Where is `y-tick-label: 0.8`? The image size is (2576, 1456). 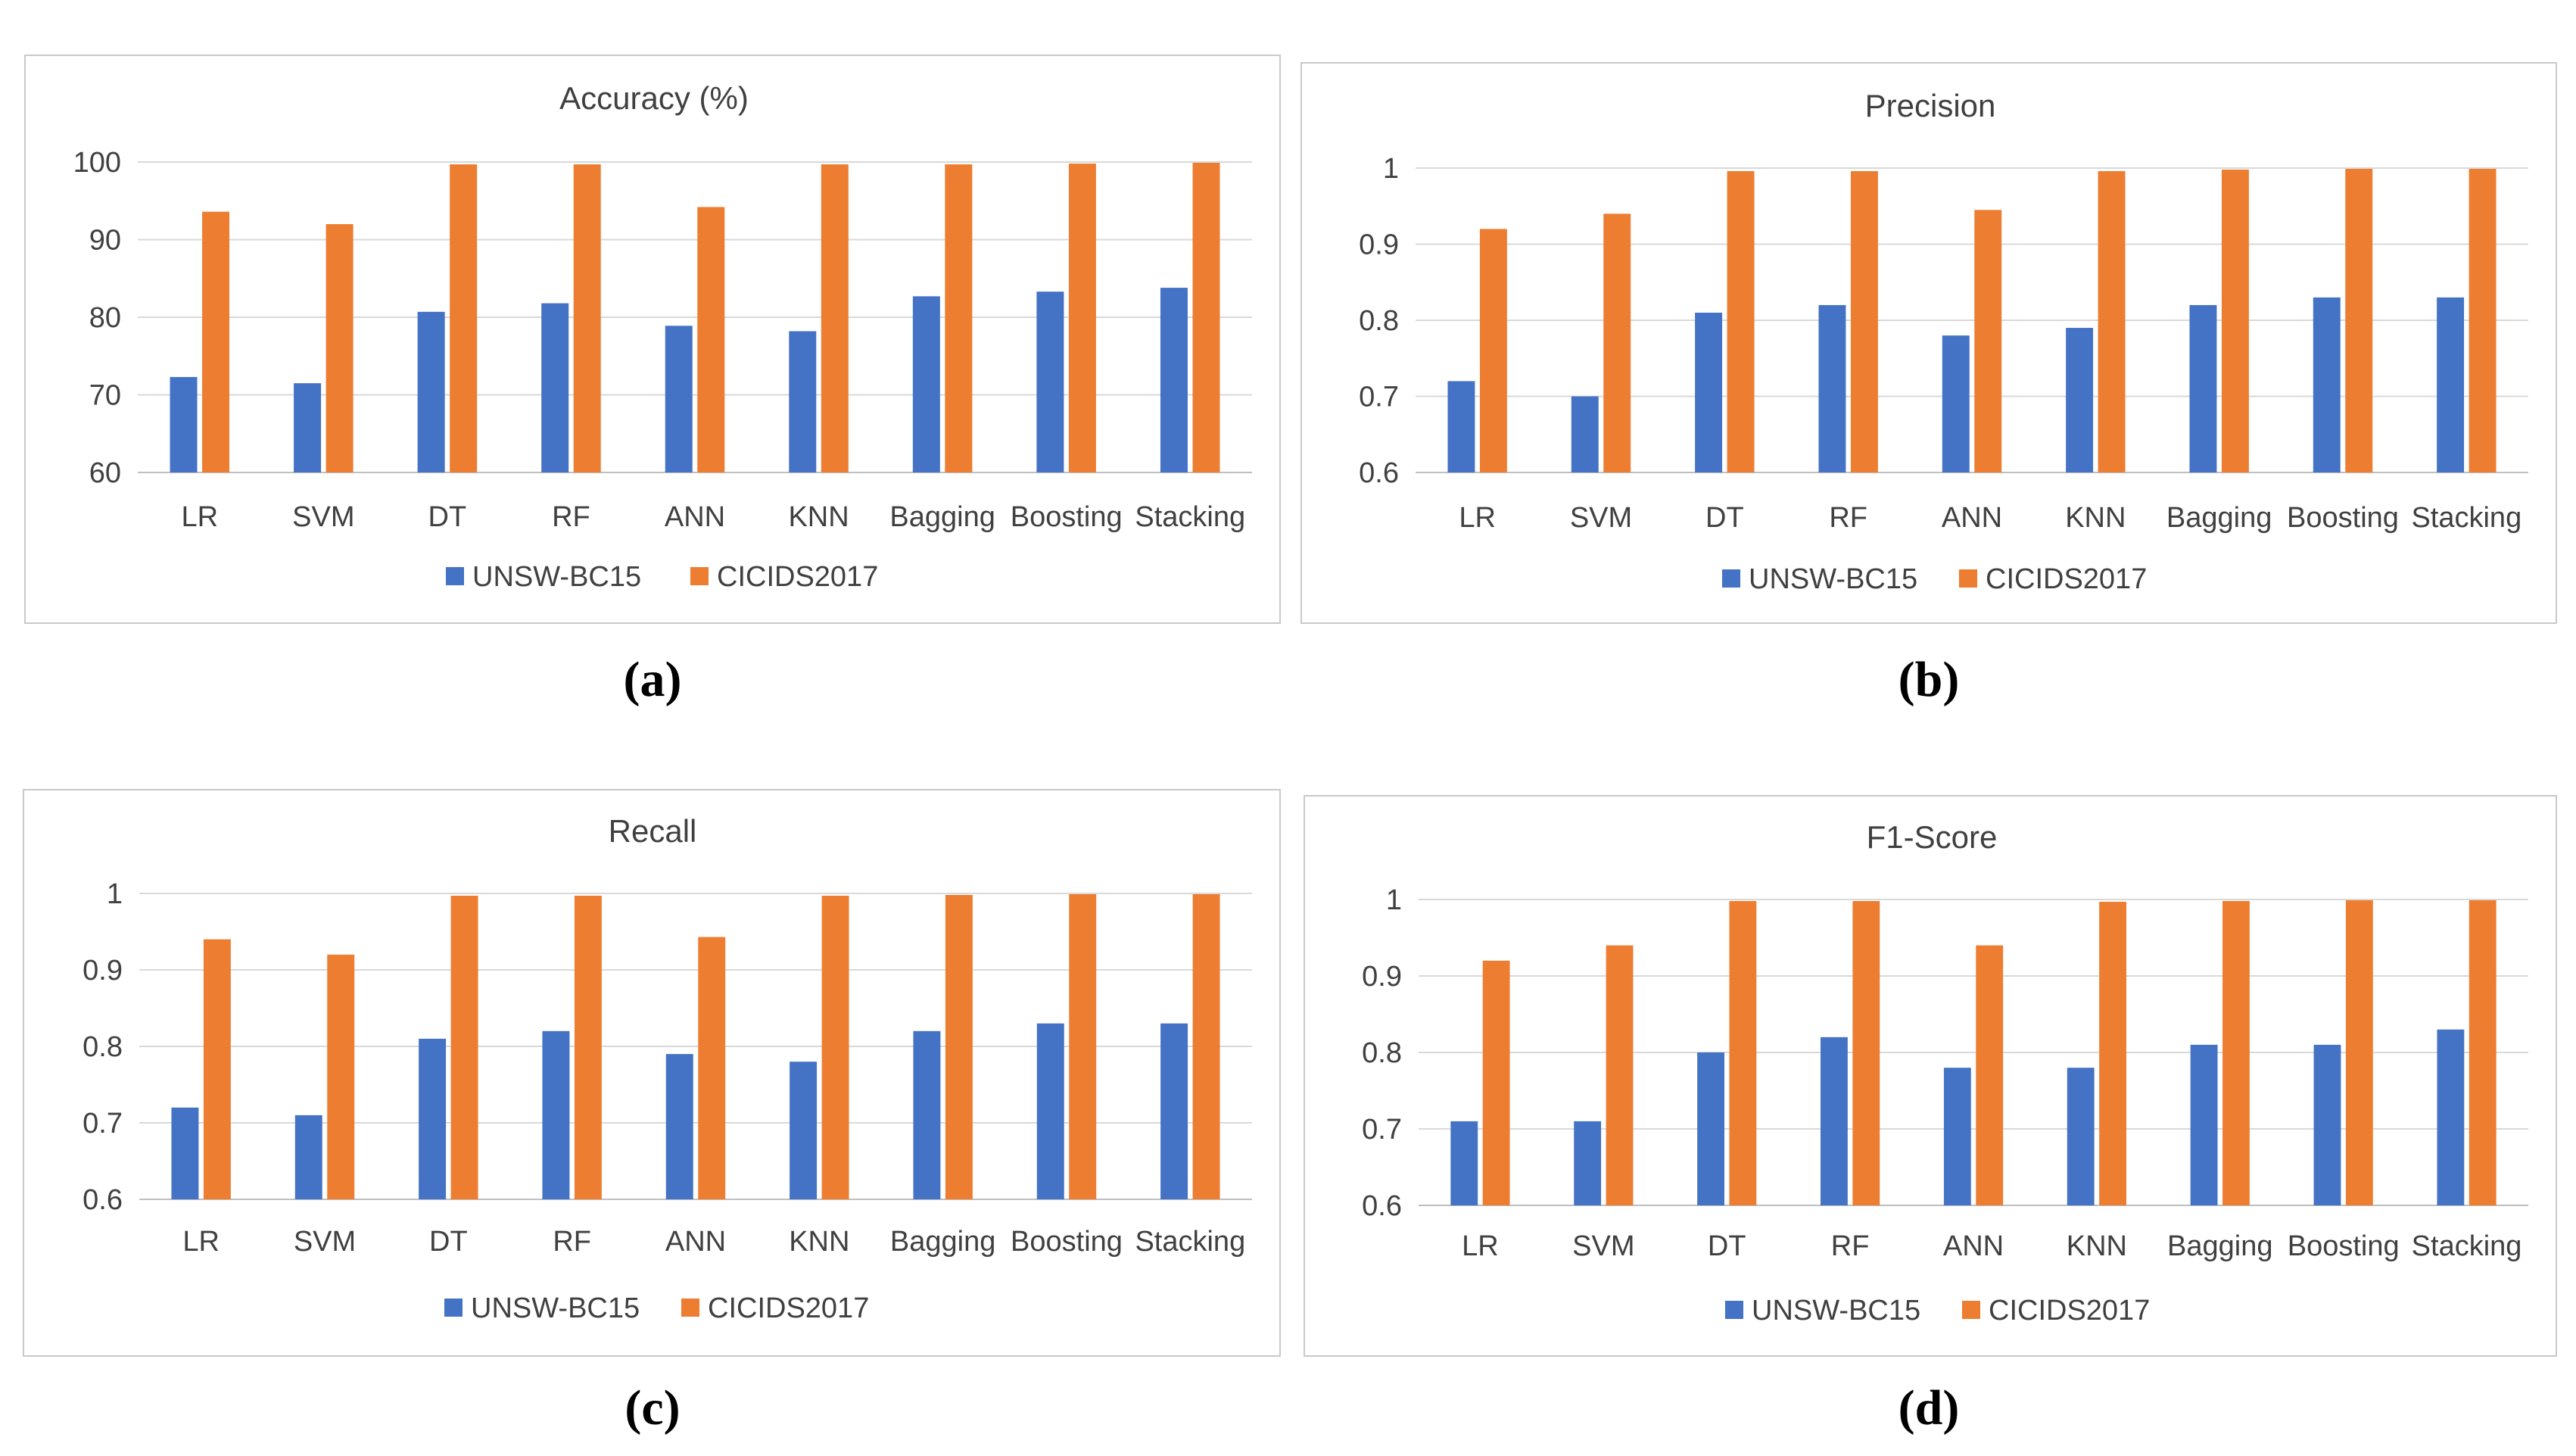 y-tick-label: 0.8 is located at coordinates (1382, 1053).